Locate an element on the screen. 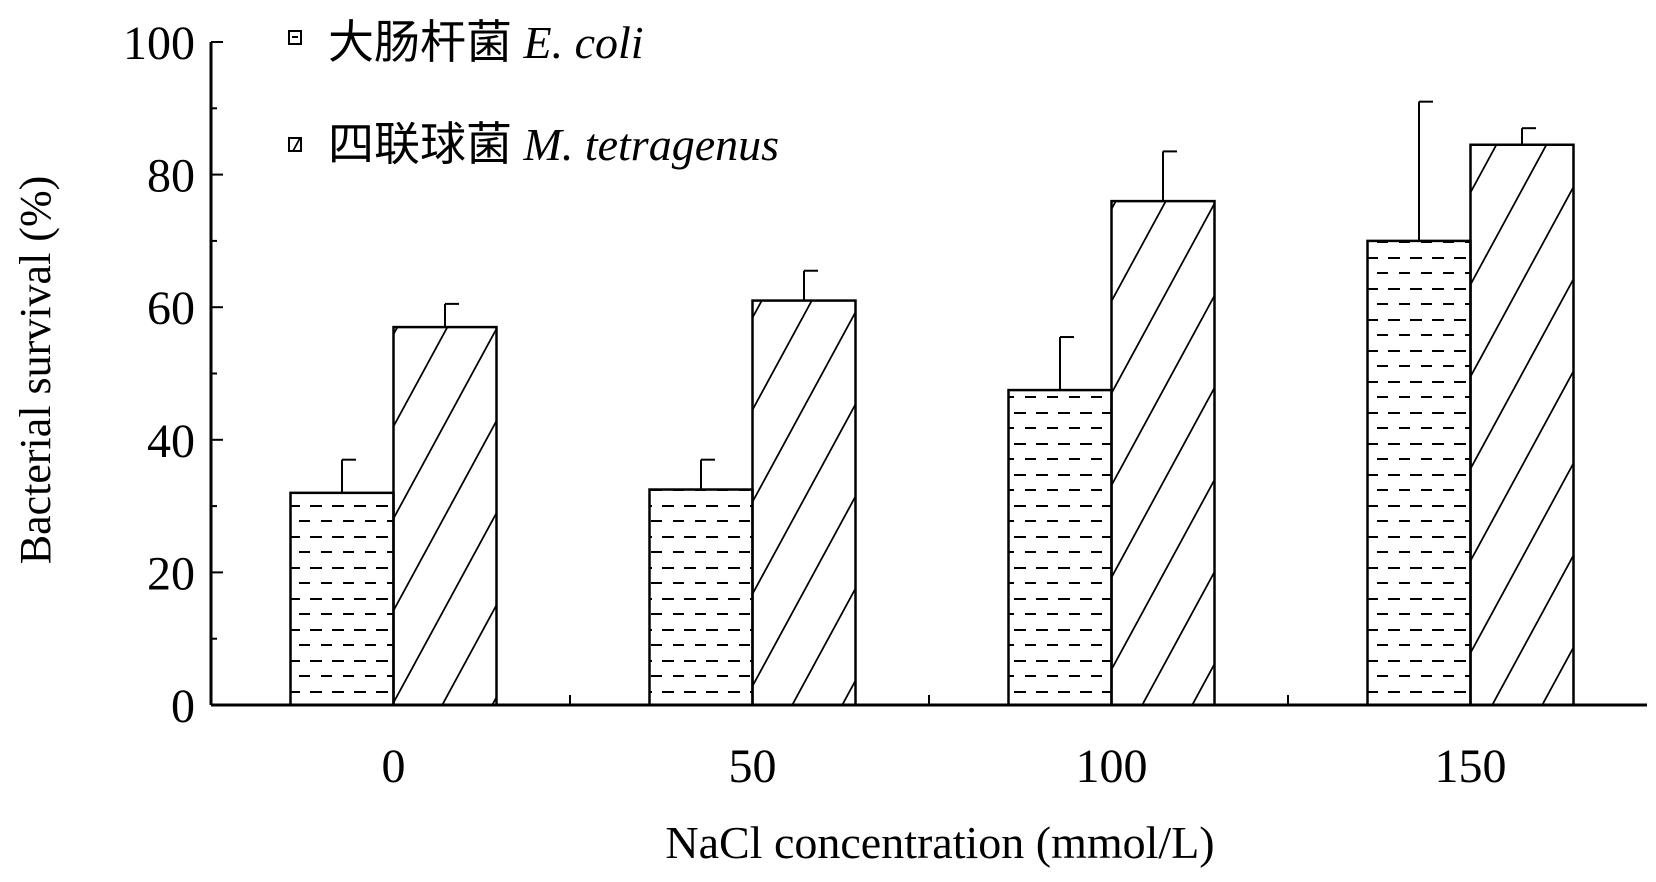  y-tick-label: 20 is located at coordinates (171, 573).